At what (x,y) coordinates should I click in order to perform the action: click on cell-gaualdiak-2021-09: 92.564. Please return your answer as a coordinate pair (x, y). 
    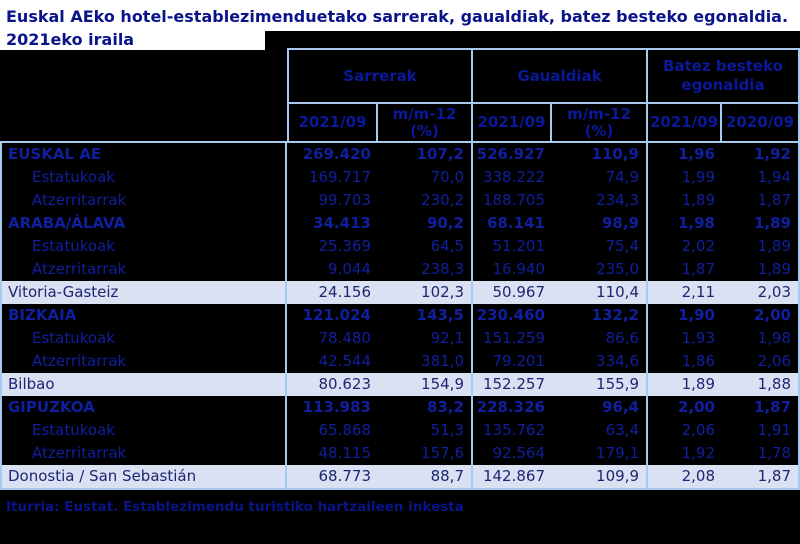
    Looking at the image, I should click on (519, 453).